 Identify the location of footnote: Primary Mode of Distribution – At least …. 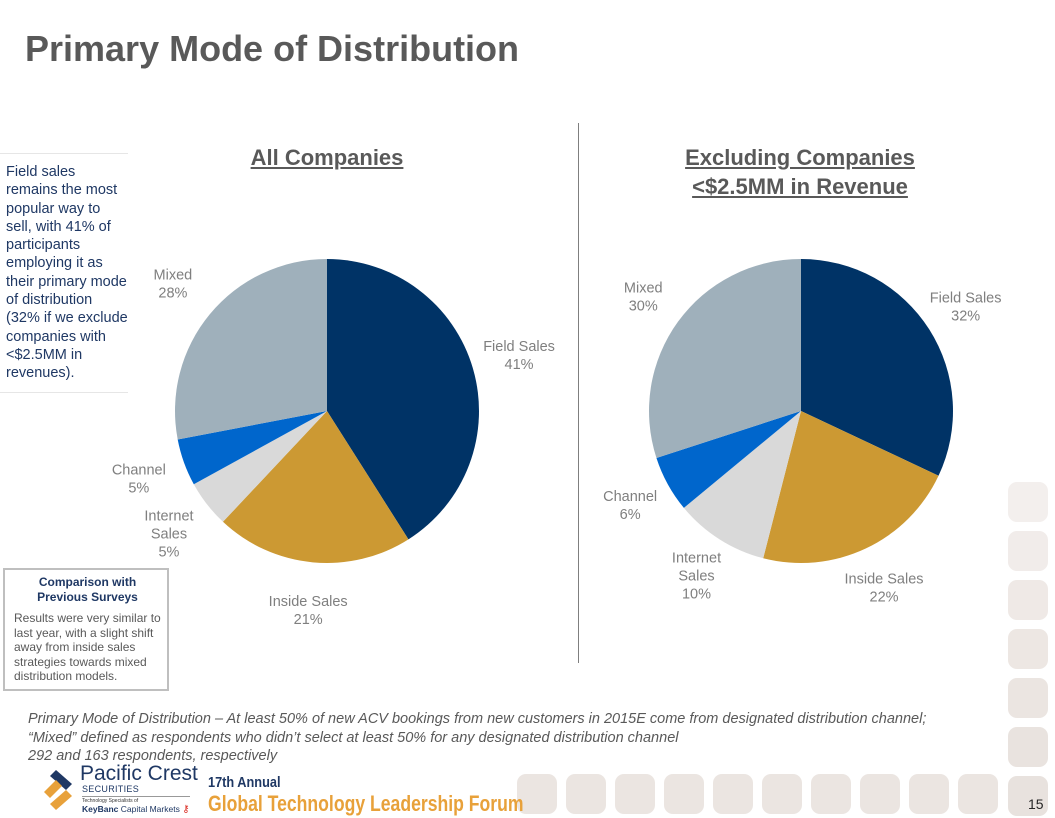
(477, 738).